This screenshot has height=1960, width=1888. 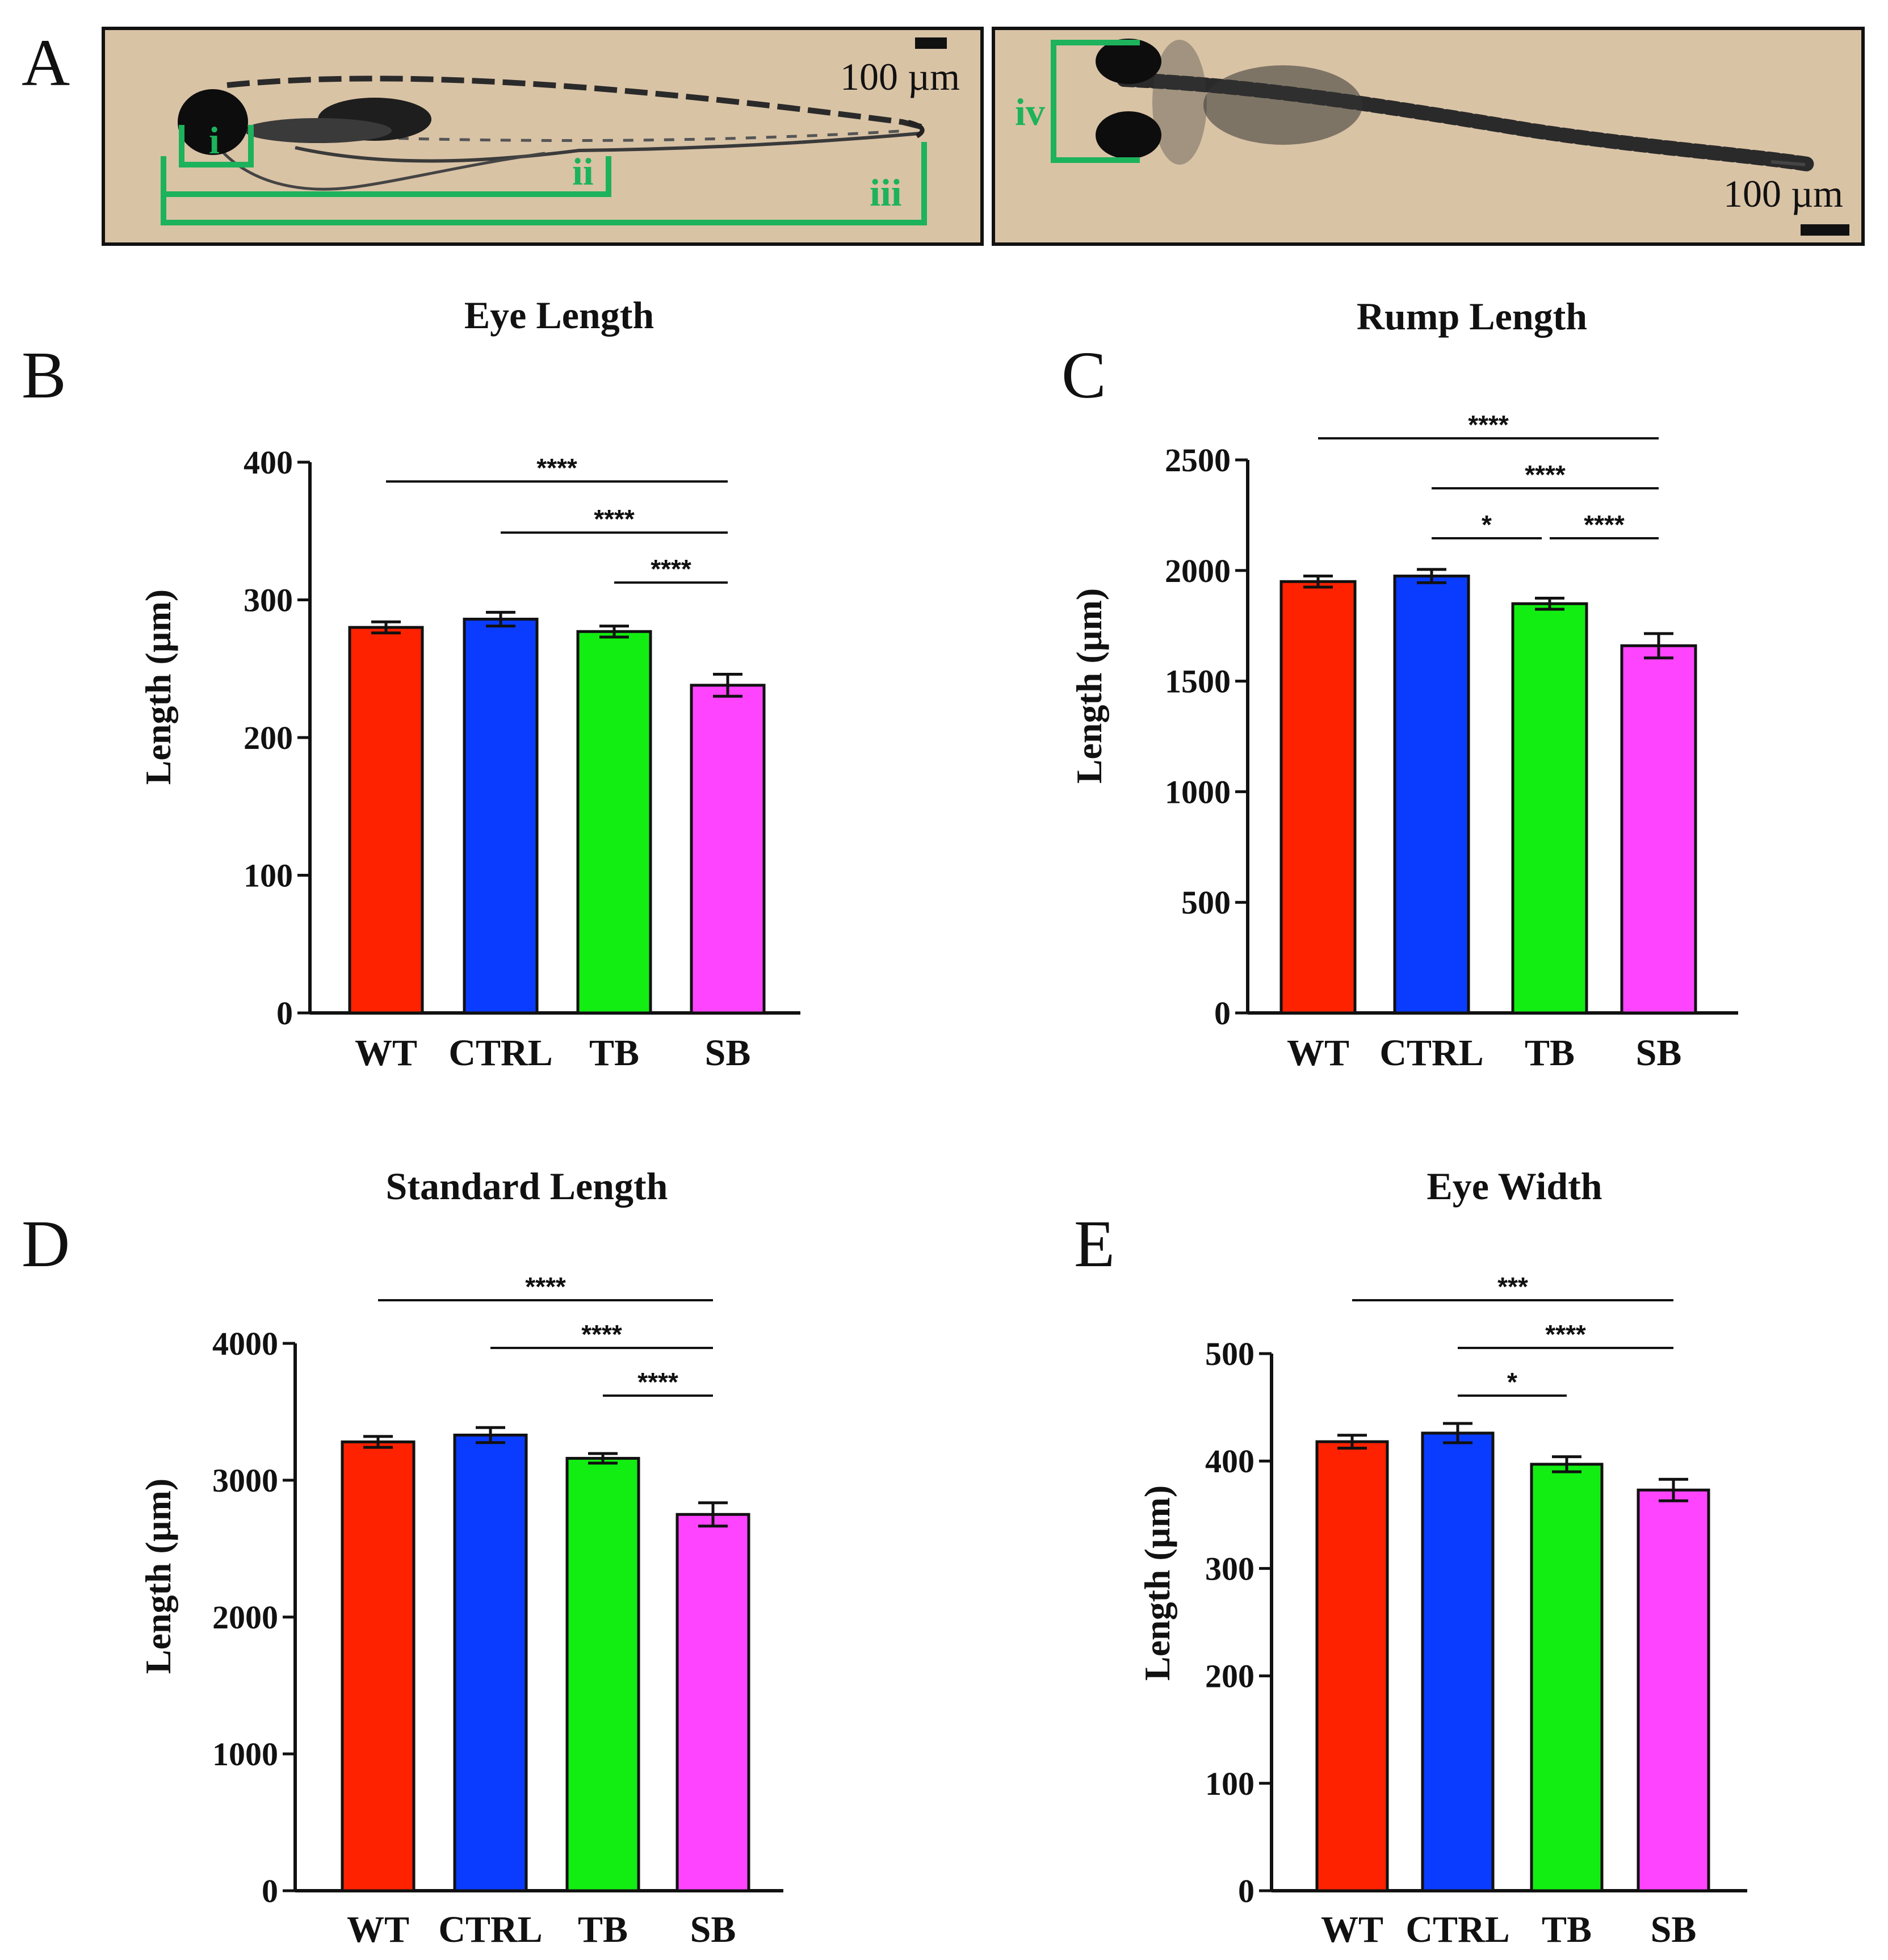 I want to click on bars, so click(x=545, y=1662).